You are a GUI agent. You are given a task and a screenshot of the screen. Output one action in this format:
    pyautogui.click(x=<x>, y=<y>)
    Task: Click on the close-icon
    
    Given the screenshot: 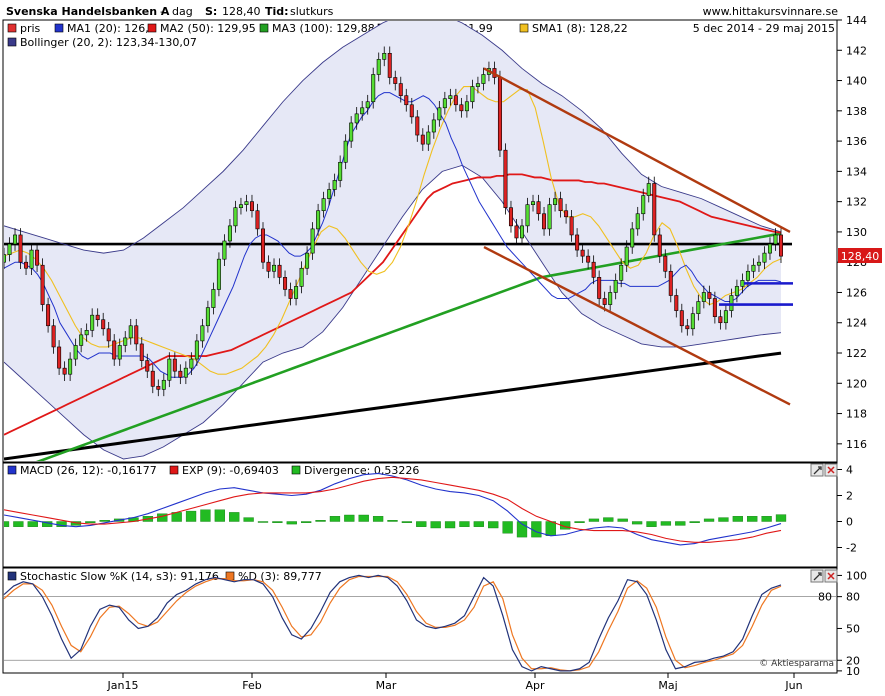 What is the action you would take?
    pyautogui.click(x=831, y=576)
    